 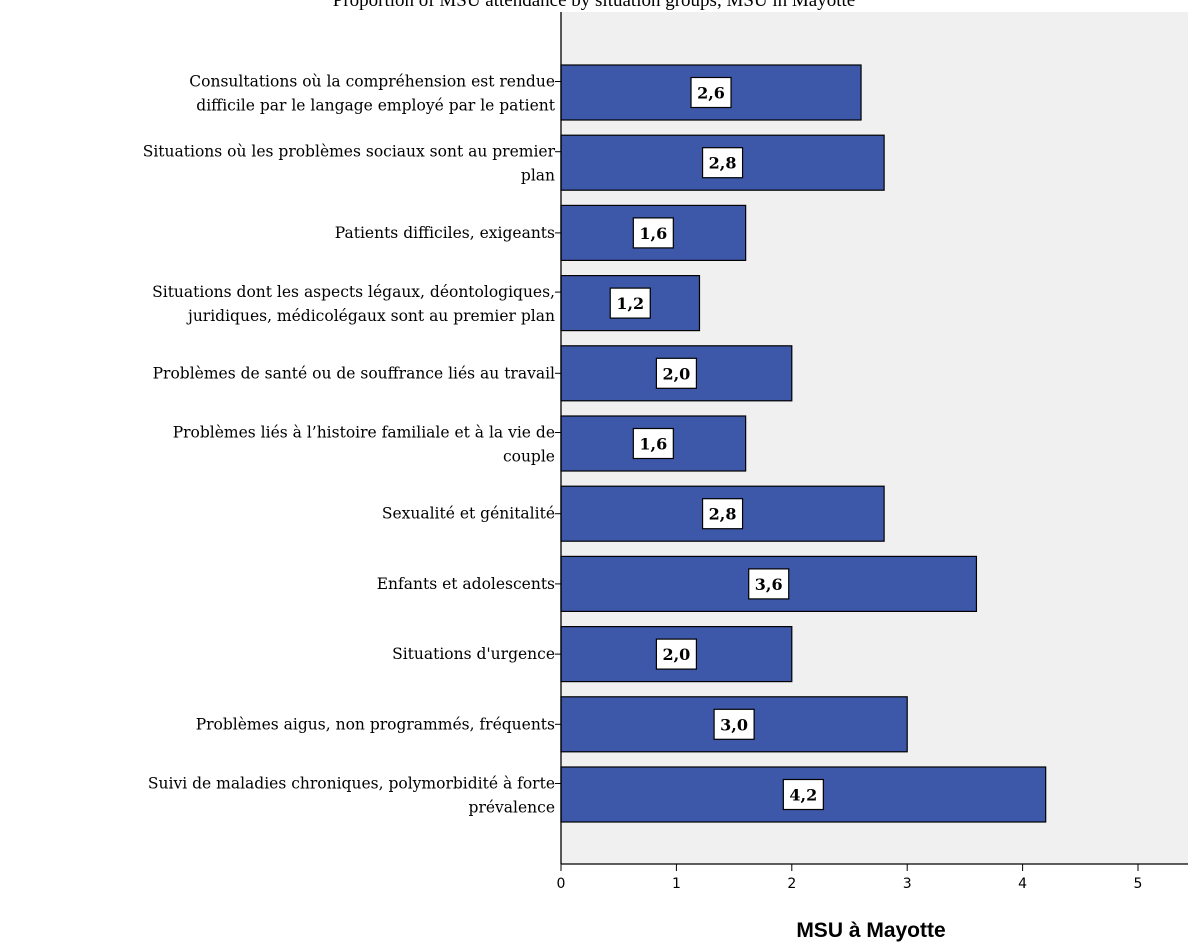 What do you see at coordinates (870, 930) in the screenshot?
I see `x-axis-title: MSU à Mayotte` at bounding box center [870, 930].